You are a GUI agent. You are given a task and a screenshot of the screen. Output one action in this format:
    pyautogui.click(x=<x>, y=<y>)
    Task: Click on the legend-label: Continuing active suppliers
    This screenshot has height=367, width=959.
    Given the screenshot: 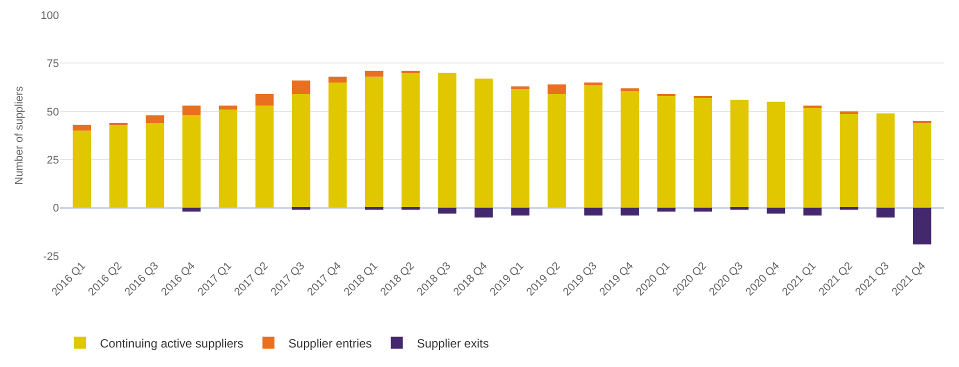 What is the action you would take?
    pyautogui.click(x=172, y=343)
    